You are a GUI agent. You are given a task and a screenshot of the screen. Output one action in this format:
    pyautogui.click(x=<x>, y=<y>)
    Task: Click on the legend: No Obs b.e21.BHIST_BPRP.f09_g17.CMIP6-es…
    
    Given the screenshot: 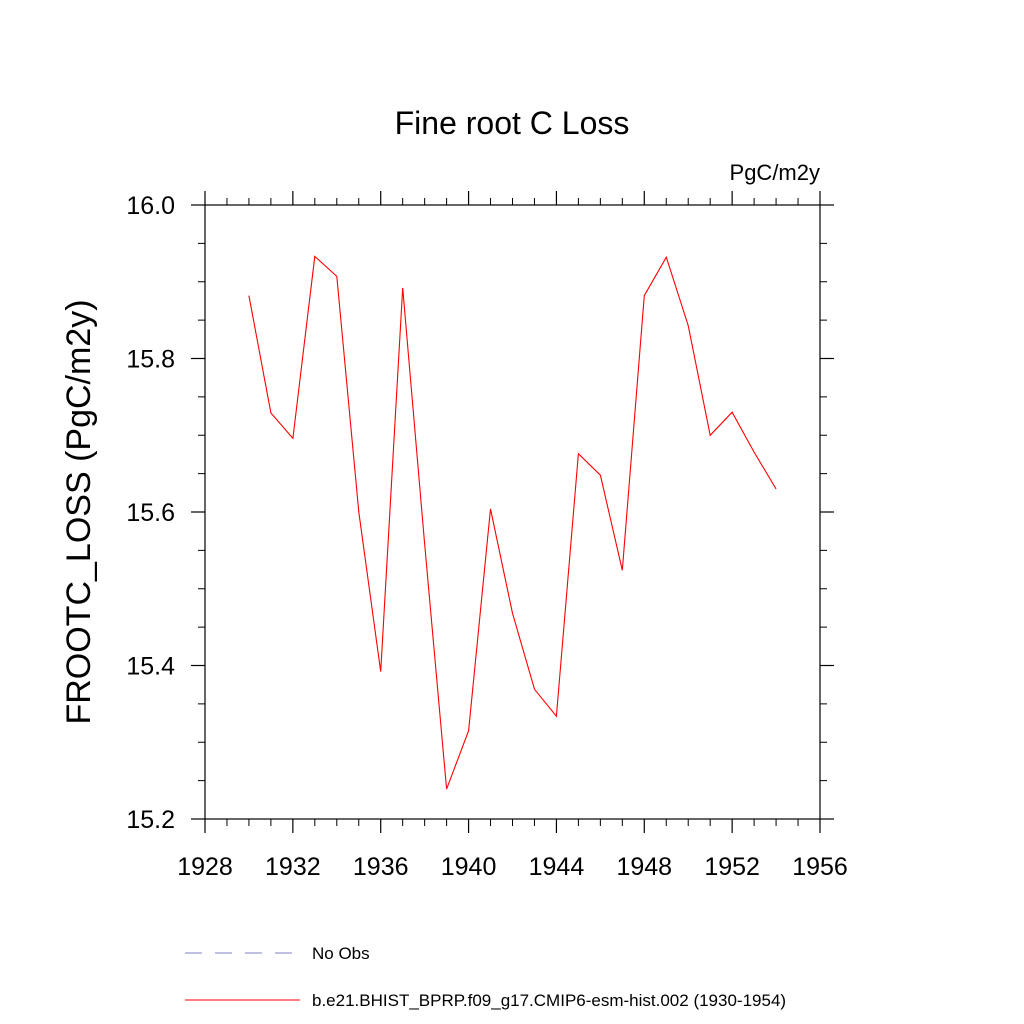 What is the action you would take?
    pyautogui.click(x=485, y=977)
    